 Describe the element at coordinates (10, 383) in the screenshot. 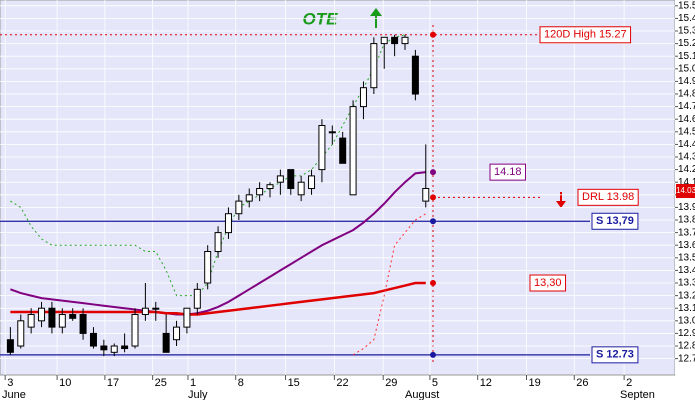

I see `x-tick-label: 3` at that location.